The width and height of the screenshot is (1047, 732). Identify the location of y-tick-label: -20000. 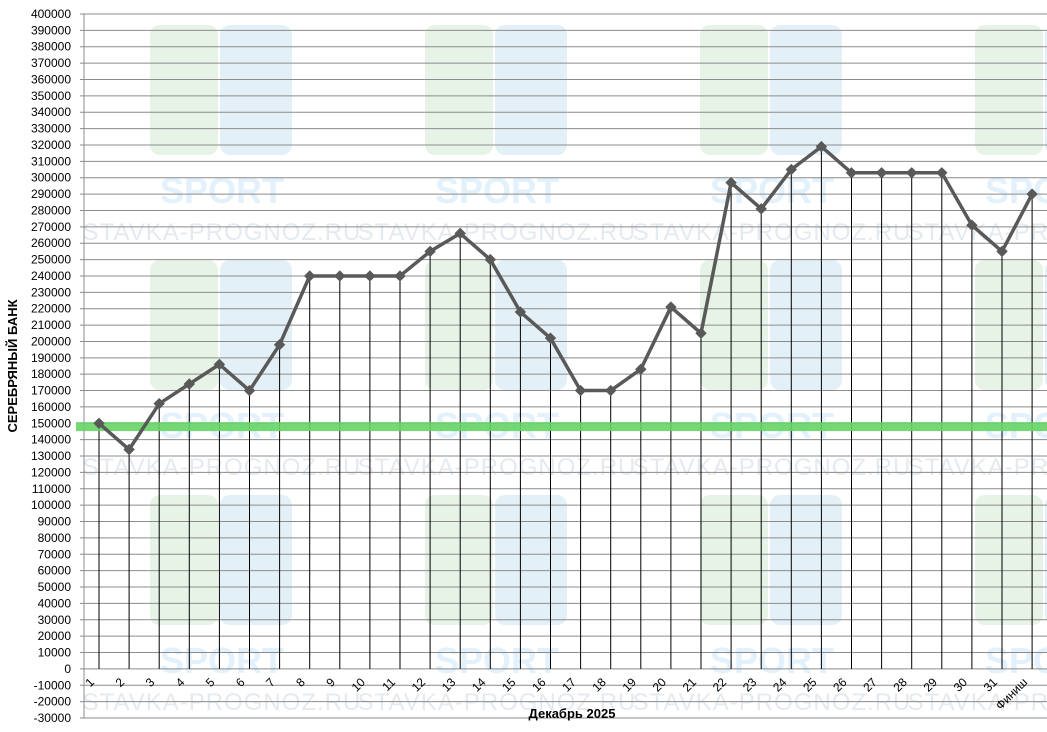
(53, 702).